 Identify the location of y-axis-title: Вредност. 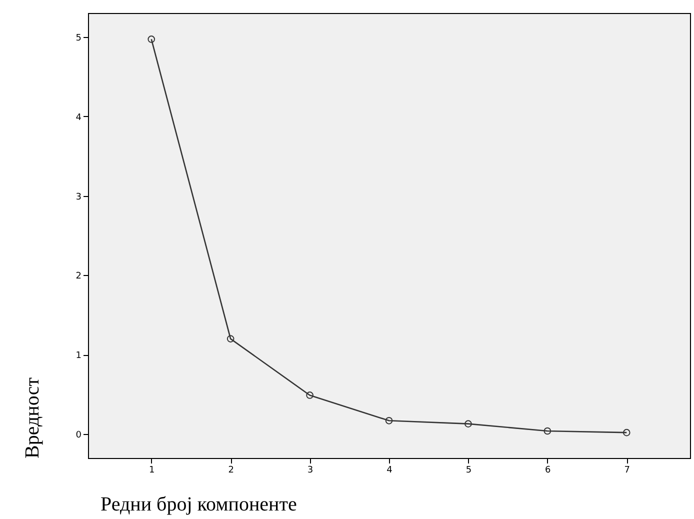
(33, 417).